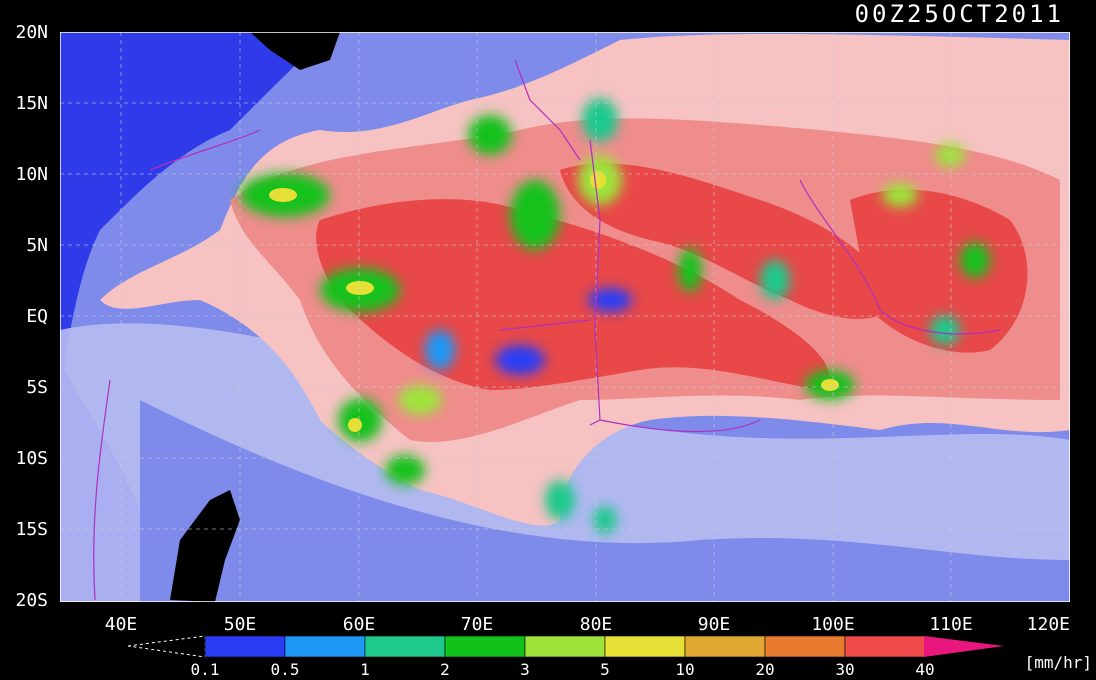 Image resolution: width=1096 pixels, height=680 pixels. What do you see at coordinates (31, 529) in the screenshot?
I see `lat-label: 15S` at bounding box center [31, 529].